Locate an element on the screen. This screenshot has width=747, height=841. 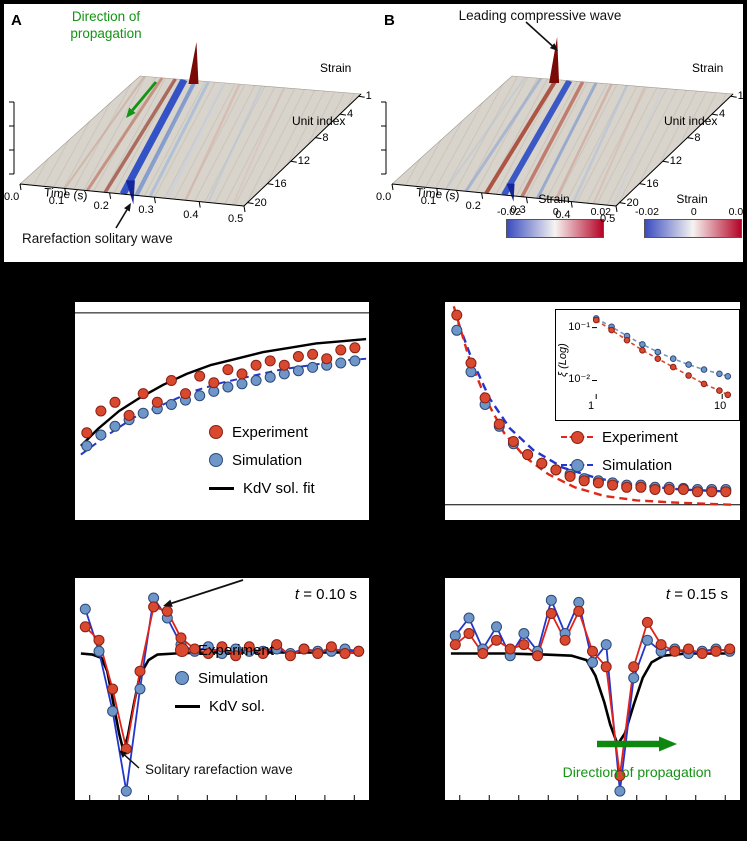
colorbar-ticks-a: -0.02 0 0.02 is located at coordinates (554, 212).